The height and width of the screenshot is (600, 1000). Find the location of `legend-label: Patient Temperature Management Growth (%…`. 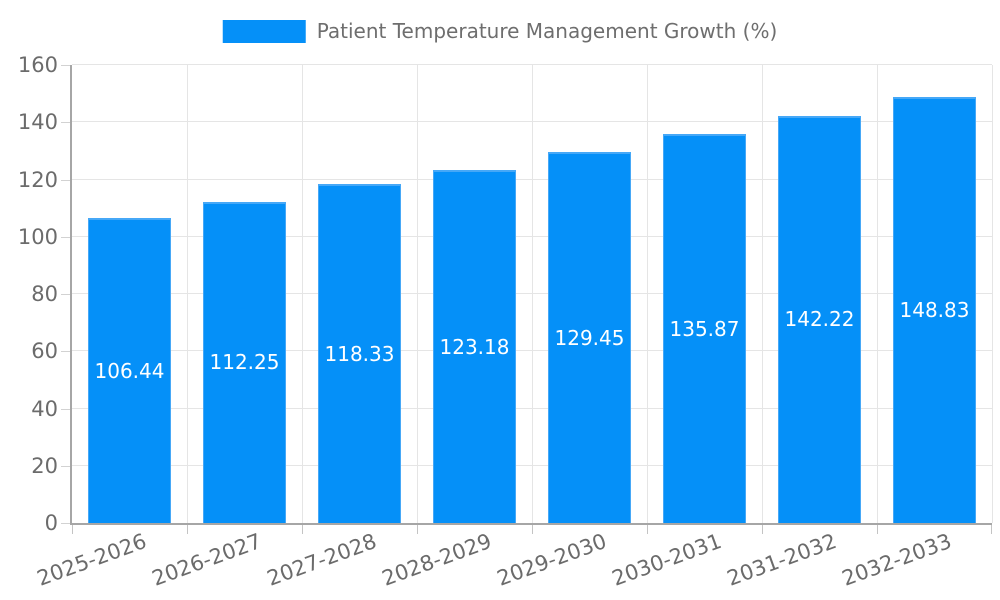

legend-label: Patient Temperature Management Growth (%… is located at coordinates (547, 31).